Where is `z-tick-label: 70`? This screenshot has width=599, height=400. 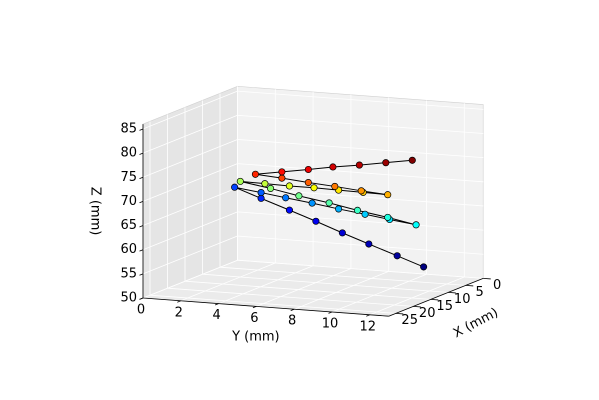
z-tick-label: 70 is located at coordinates (128, 201).